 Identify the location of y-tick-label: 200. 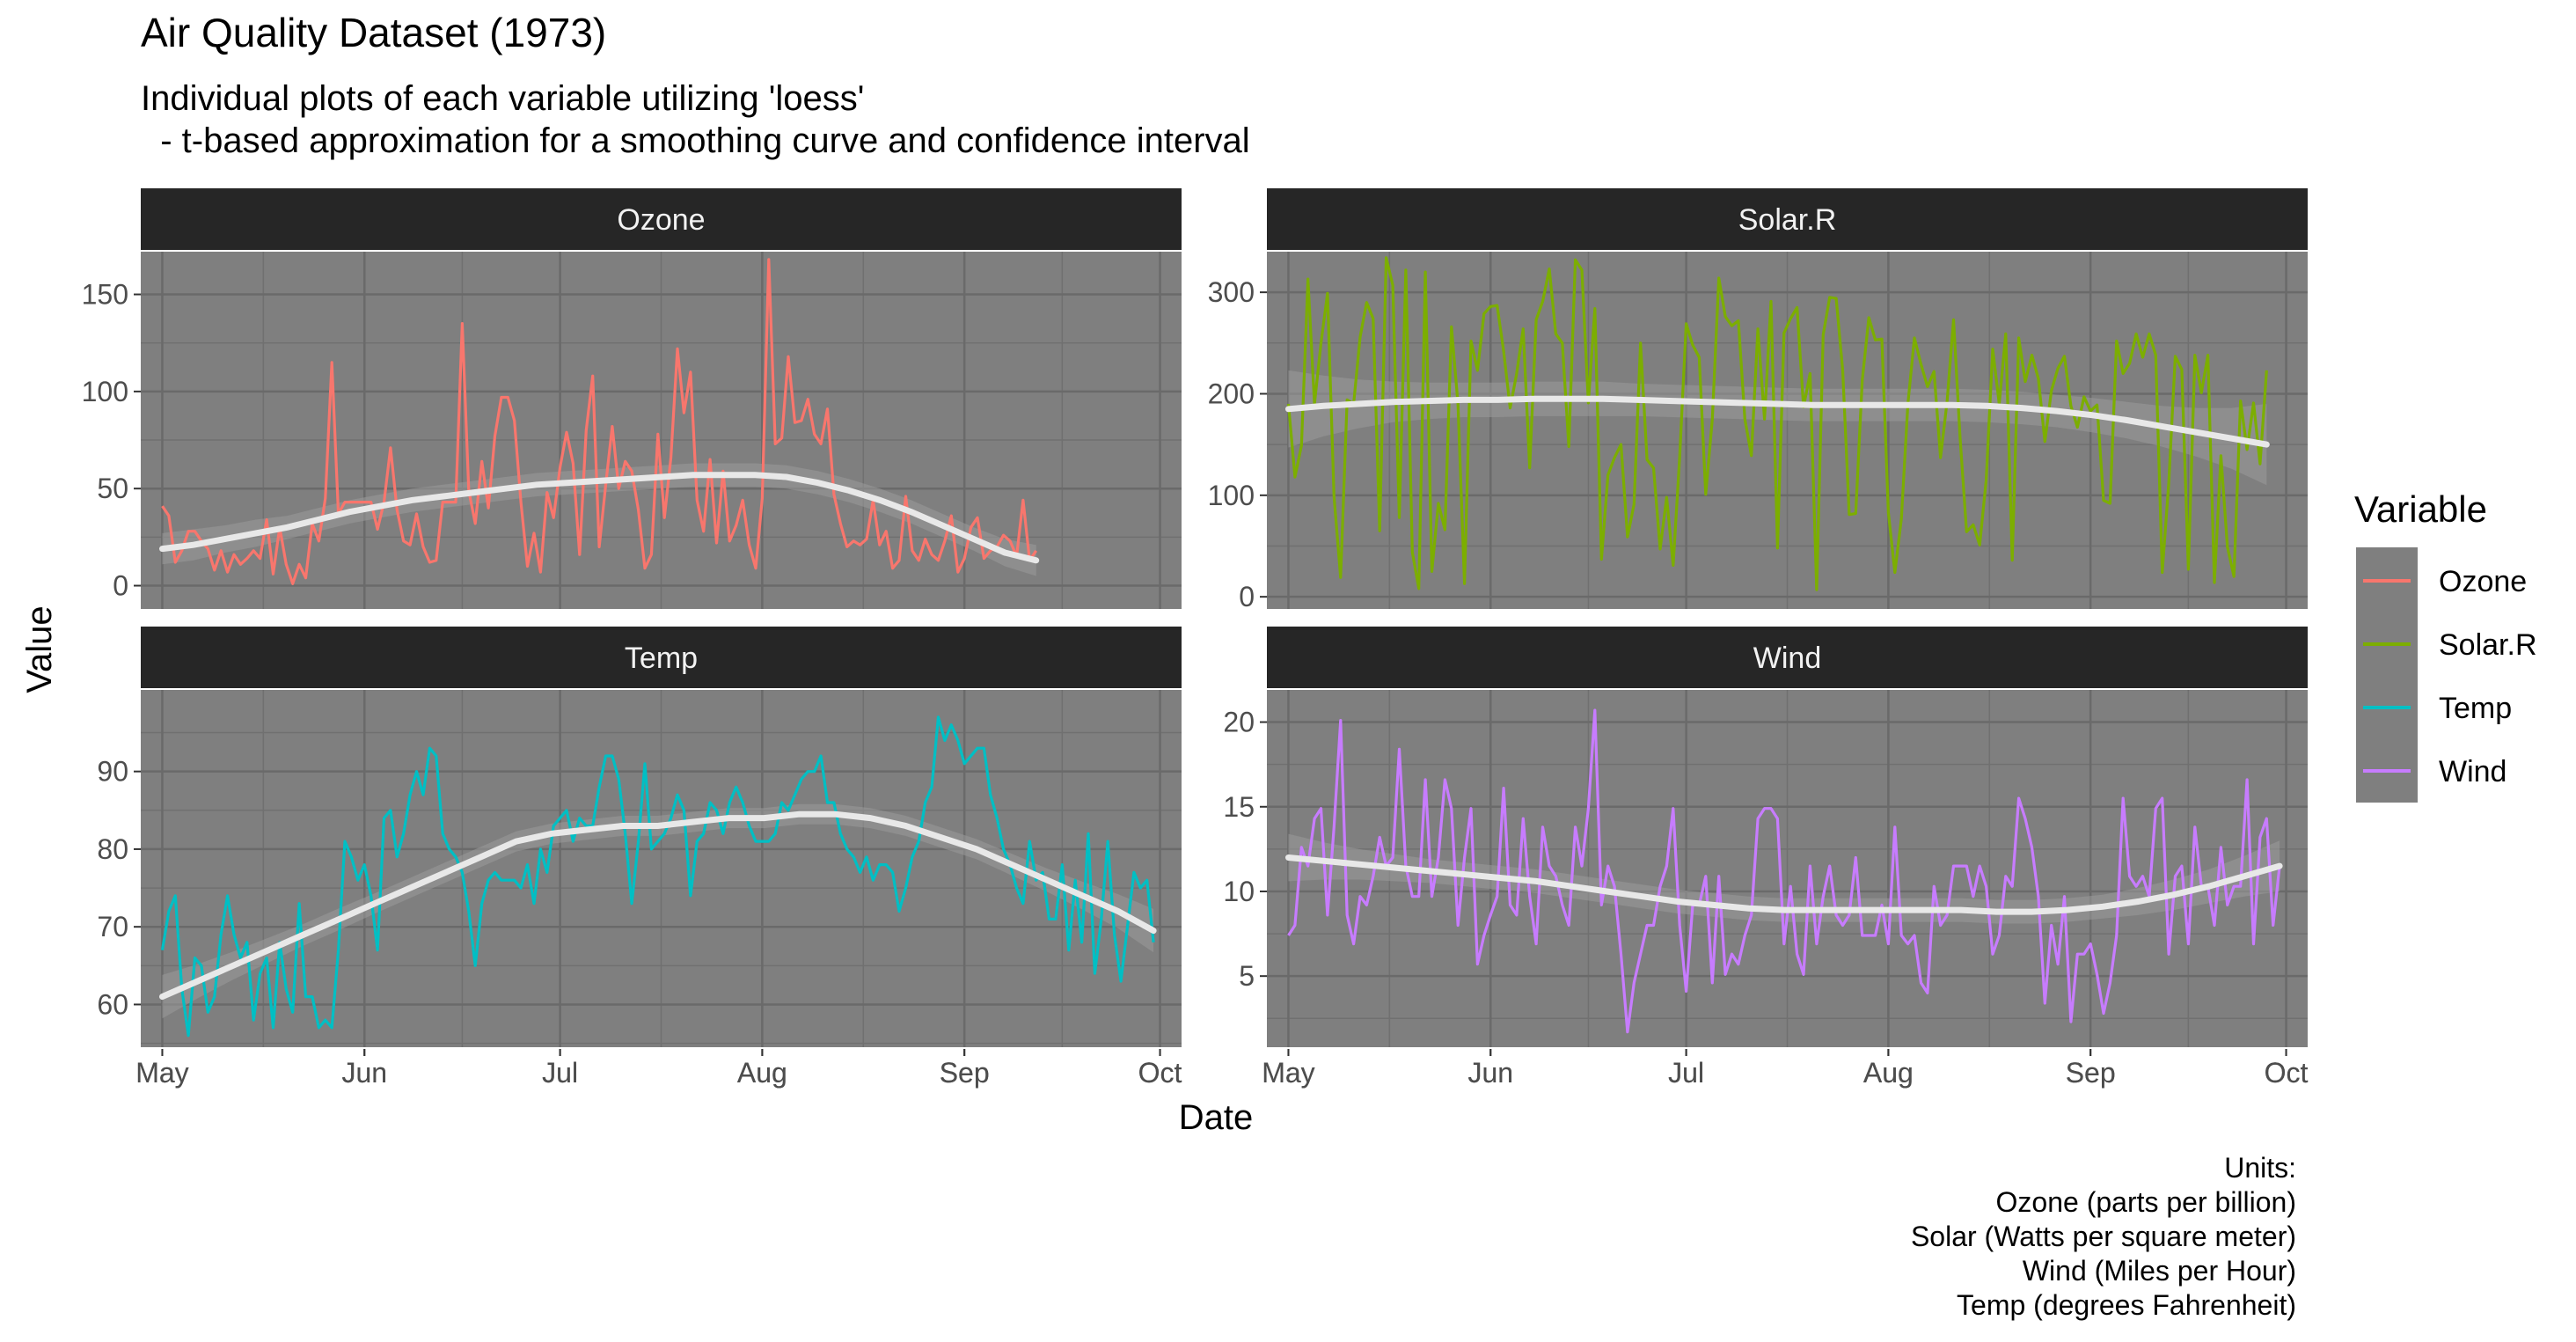
(1231, 393).